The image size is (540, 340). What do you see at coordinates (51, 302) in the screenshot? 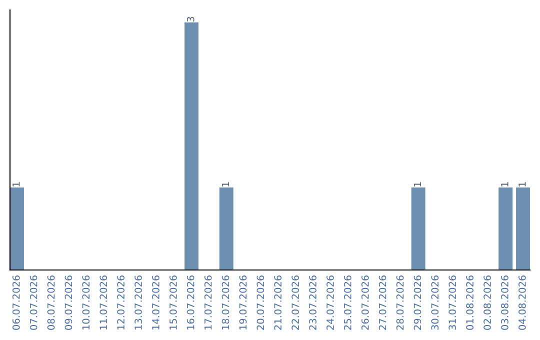
I see `x-tick-label: 08.07.2026` at bounding box center [51, 302].